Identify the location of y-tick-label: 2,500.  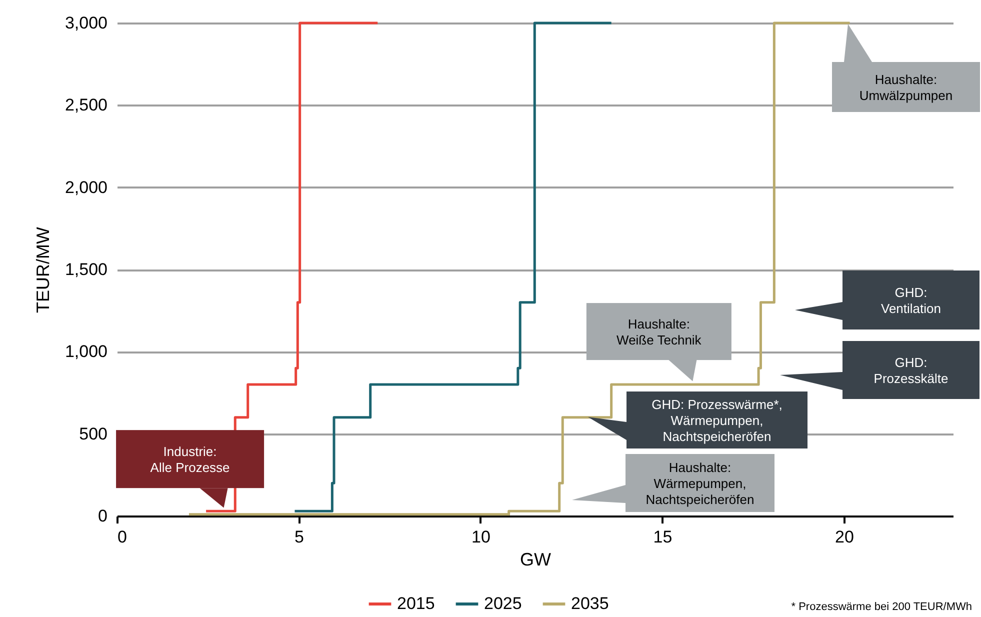
(86, 105).